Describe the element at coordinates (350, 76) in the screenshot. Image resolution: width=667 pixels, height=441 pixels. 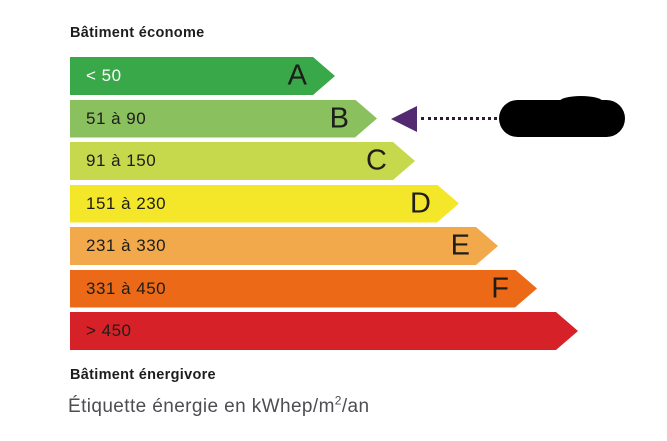
I see `energy-bar-row-a: < 50 A` at that location.